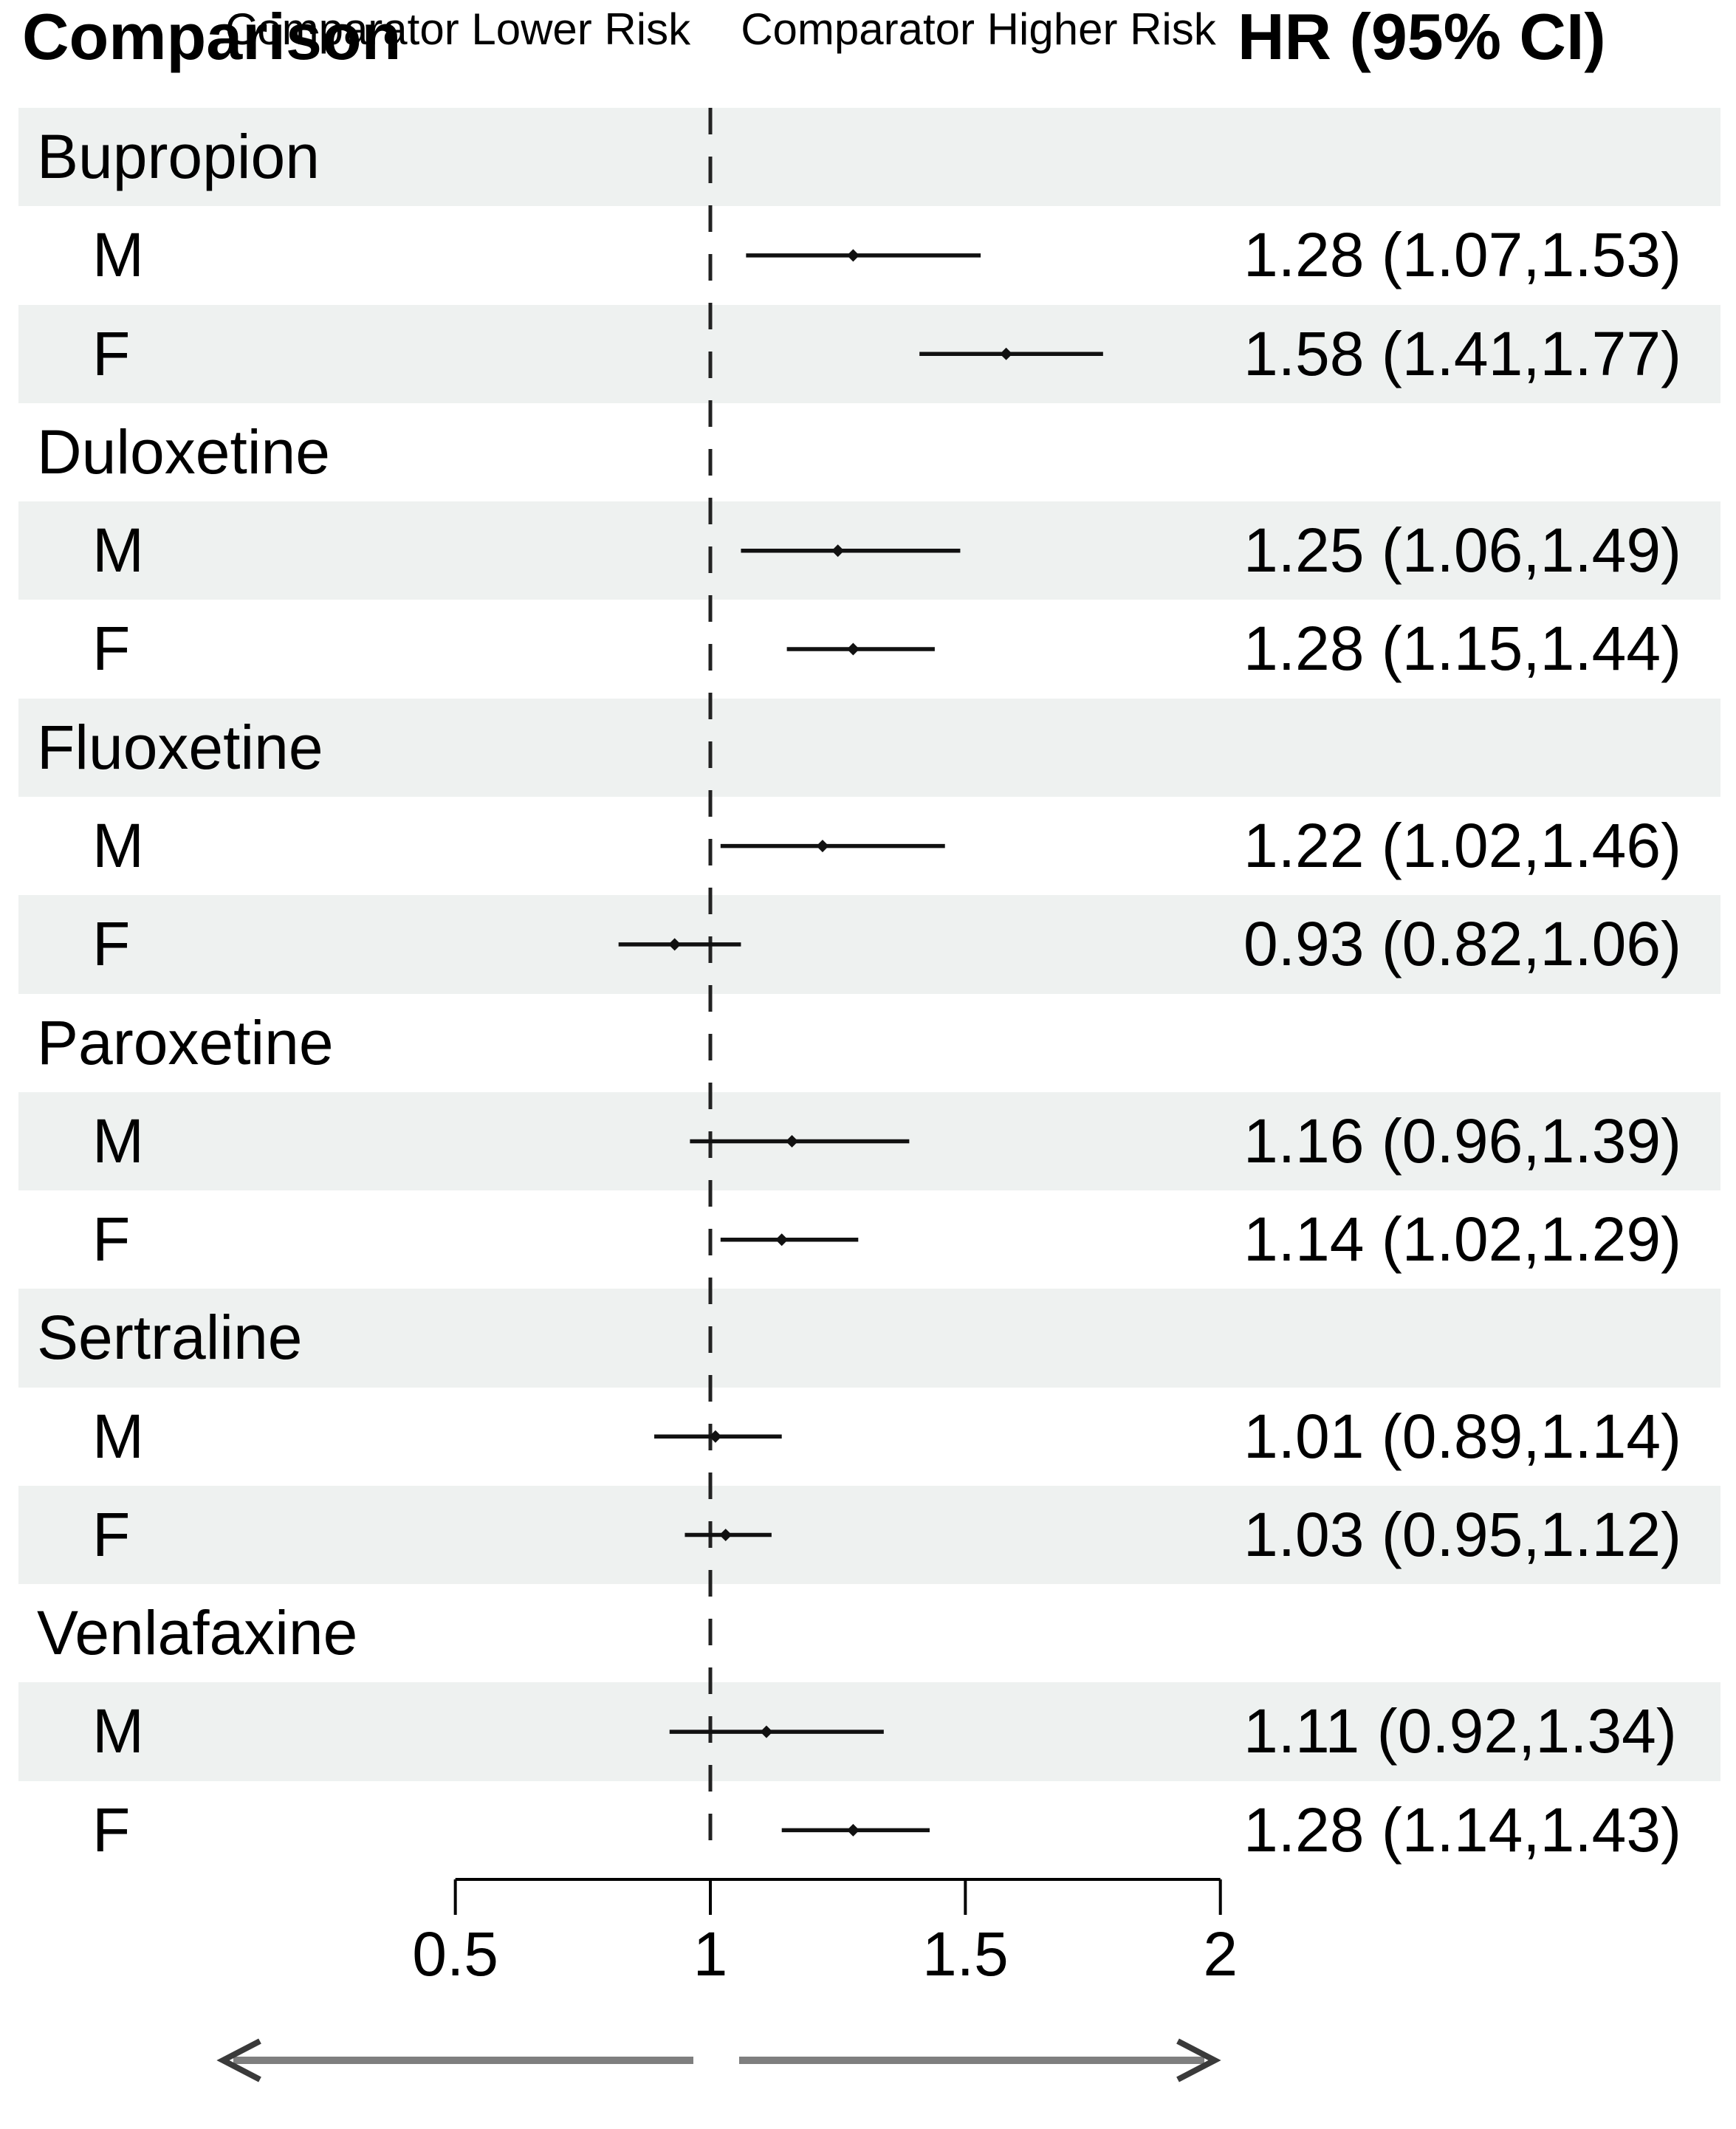 The height and width of the screenshot is (2129, 1736). Describe the element at coordinates (1220, 1954) in the screenshot. I see `x-axis-tick-label: 2` at that location.